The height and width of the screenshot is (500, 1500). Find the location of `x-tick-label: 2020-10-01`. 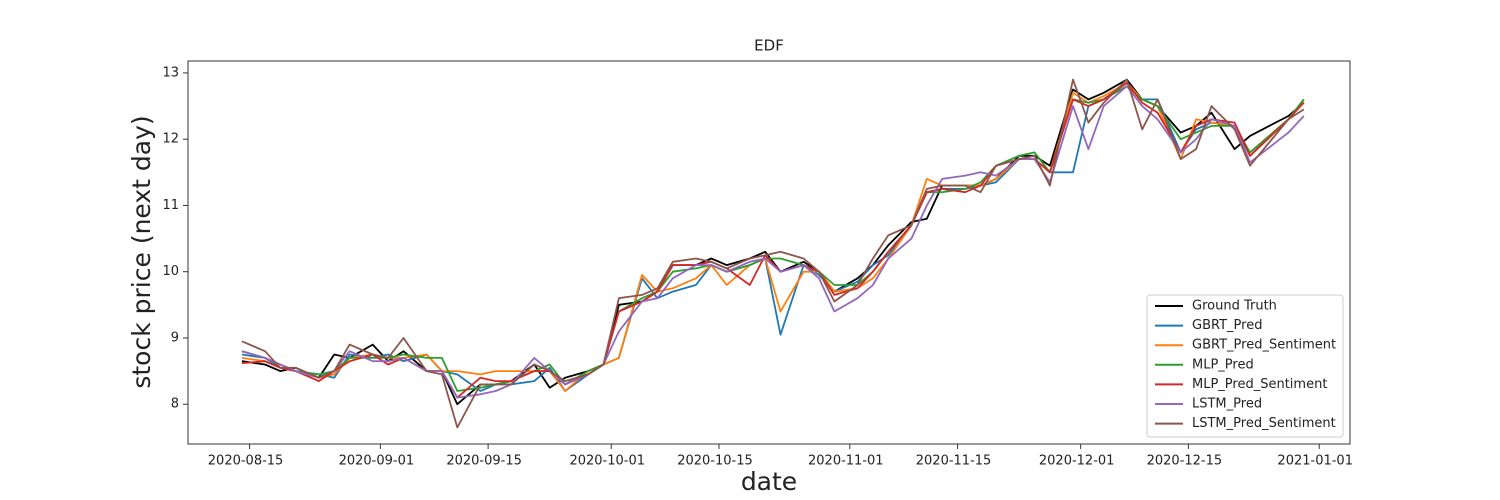

x-tick-label: 2020-10-01 is located at coordinates (607, 461).